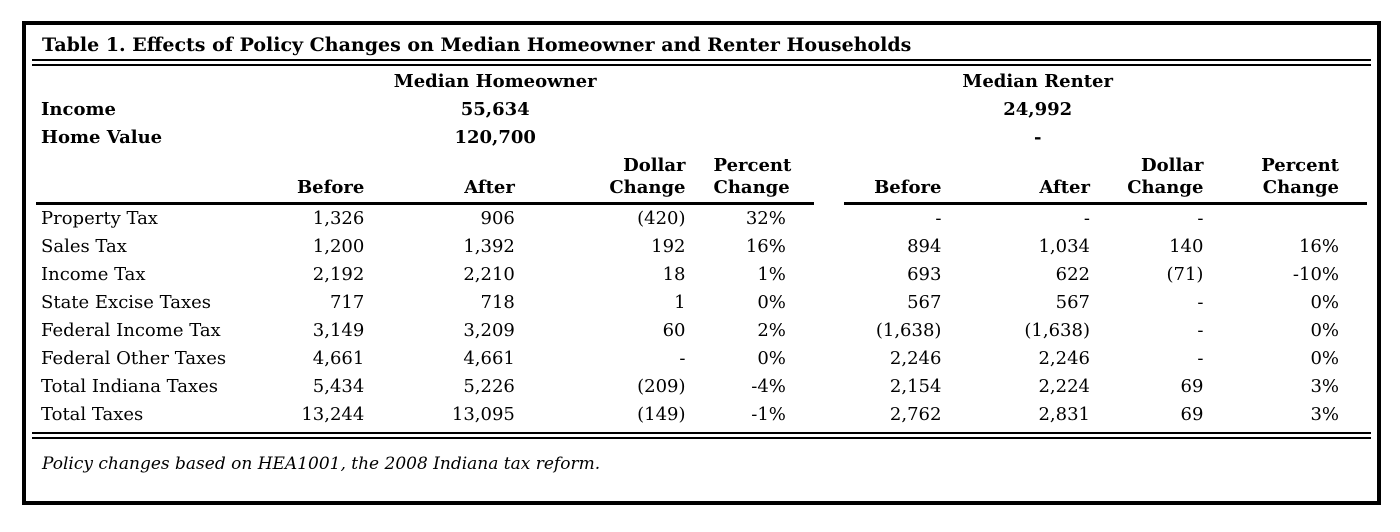 The width and height of the screenshot is (1400, 532). What do you see at coordinates (467, 191) in the screenshot?
I see `homeowner-after-header: After` at bounding box center [467, 191].